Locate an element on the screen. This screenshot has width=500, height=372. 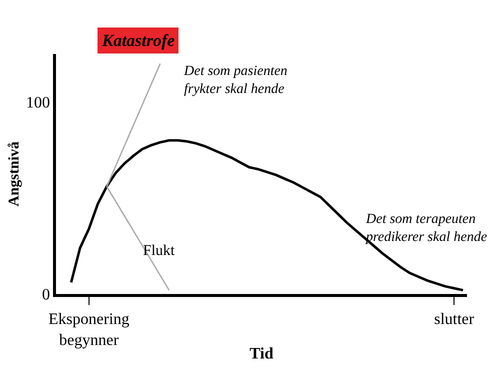
annotation: Flukt is located at coordinates (159, 251).